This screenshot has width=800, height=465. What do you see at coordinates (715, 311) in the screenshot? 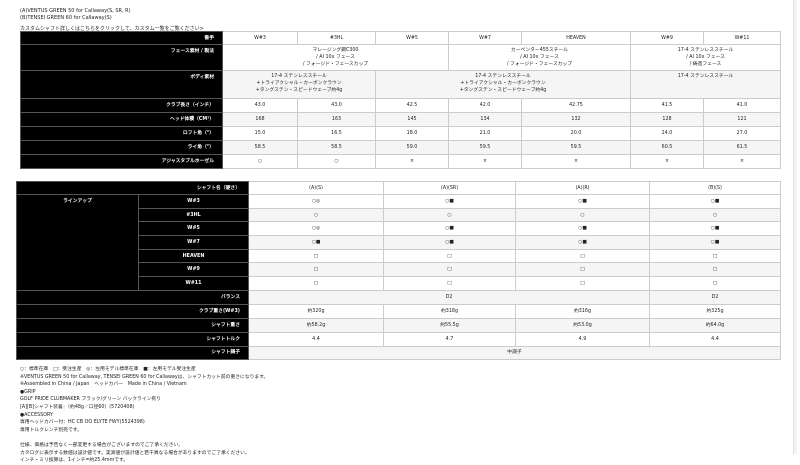
I see `club-weight-cell: 約325g` at bounding box center [715, 311].